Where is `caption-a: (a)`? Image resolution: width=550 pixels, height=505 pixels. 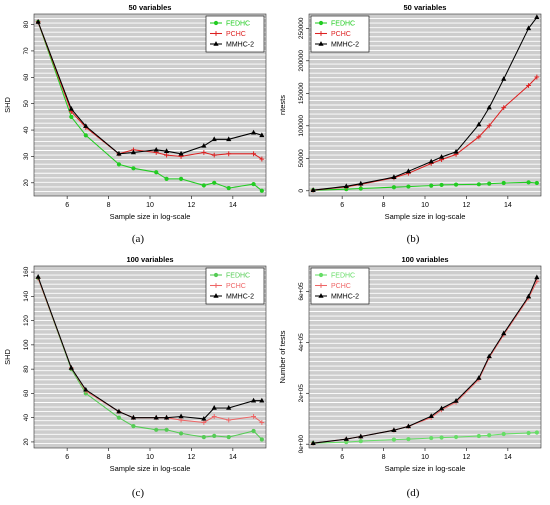 caption-a: (a) is located at coordinates (138, 239).